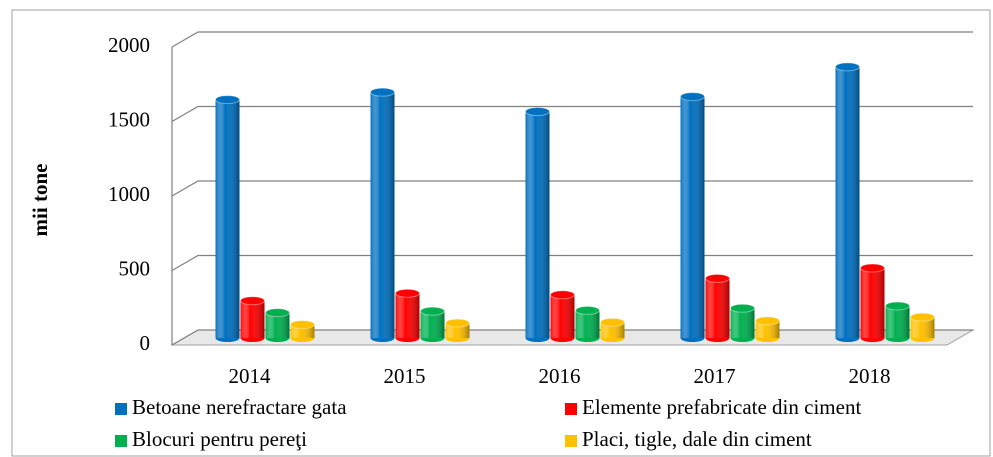  What do you see at coordinates (129, 194) in the screenshot?
I see `y-tick-label: 1000` at bounding box center [129, 194].